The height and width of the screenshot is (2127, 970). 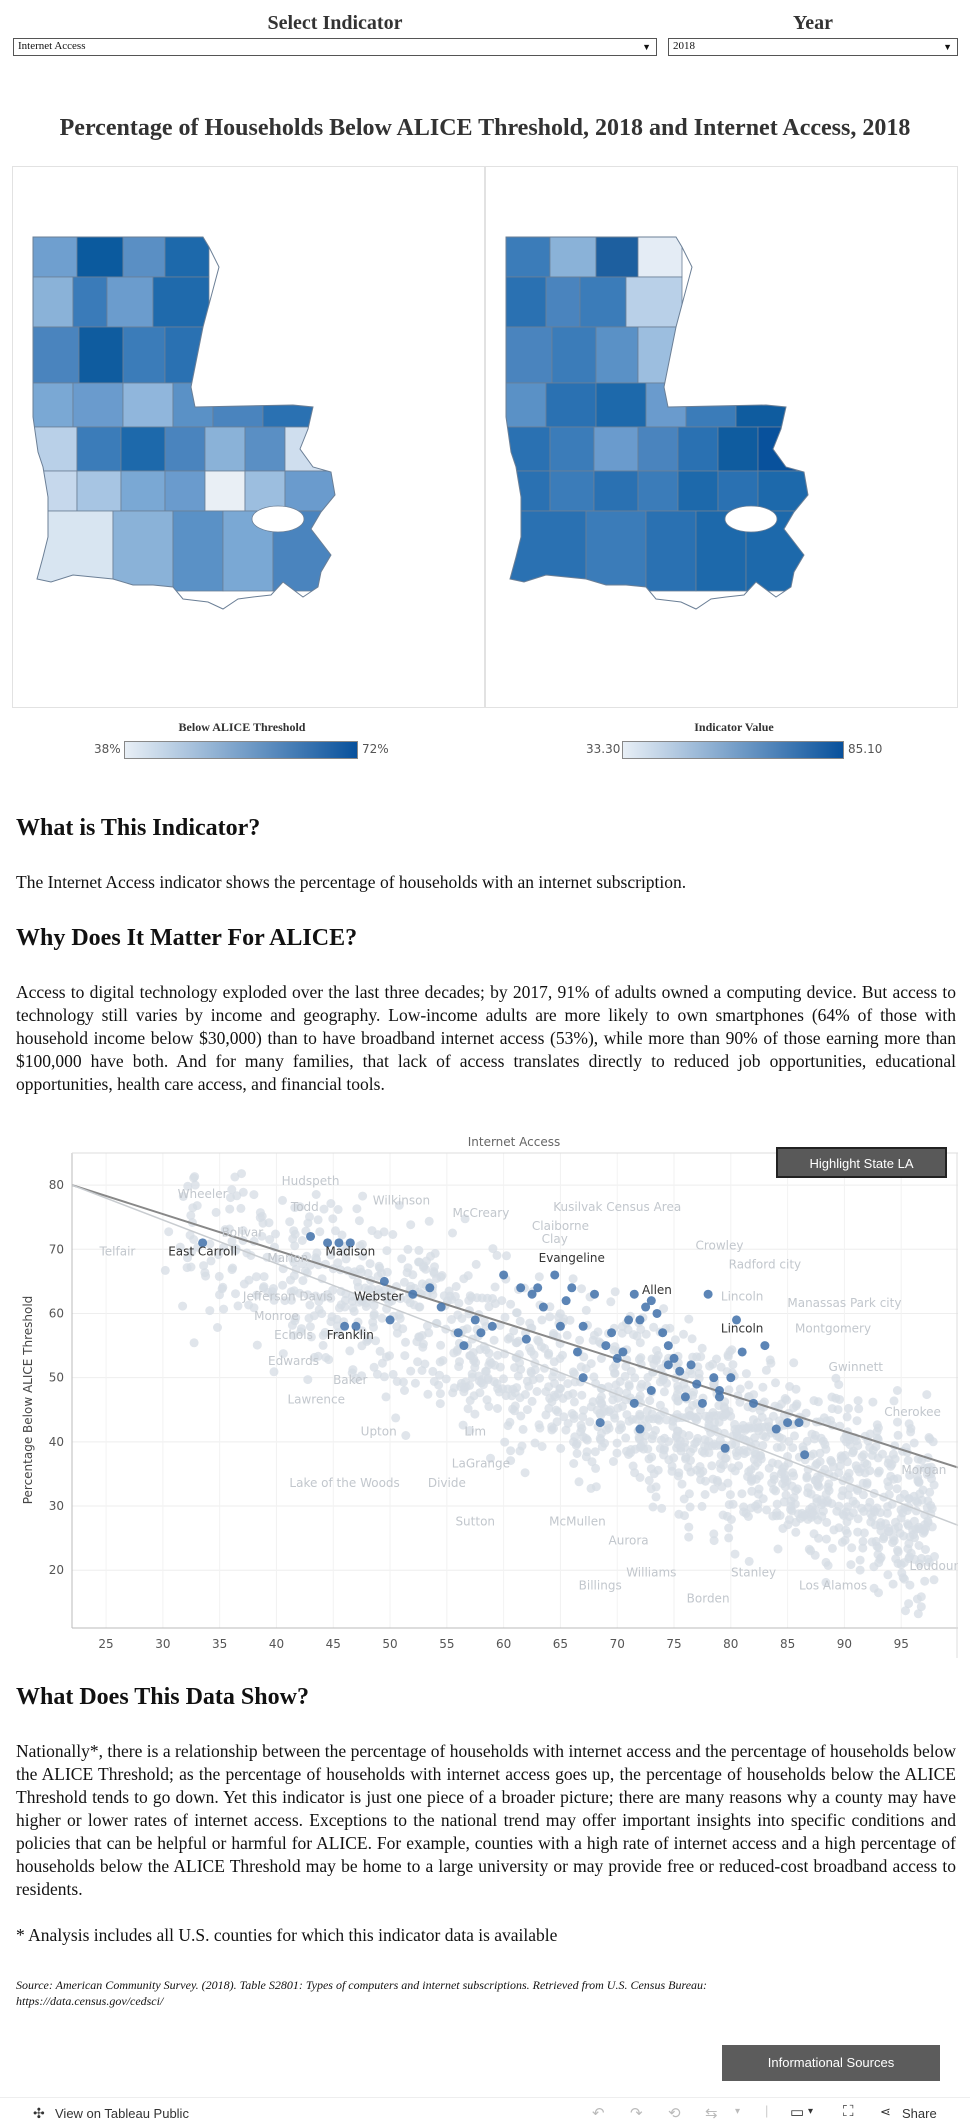 I want to click on indicator-choropleth-map, so click(x=721, y=437).